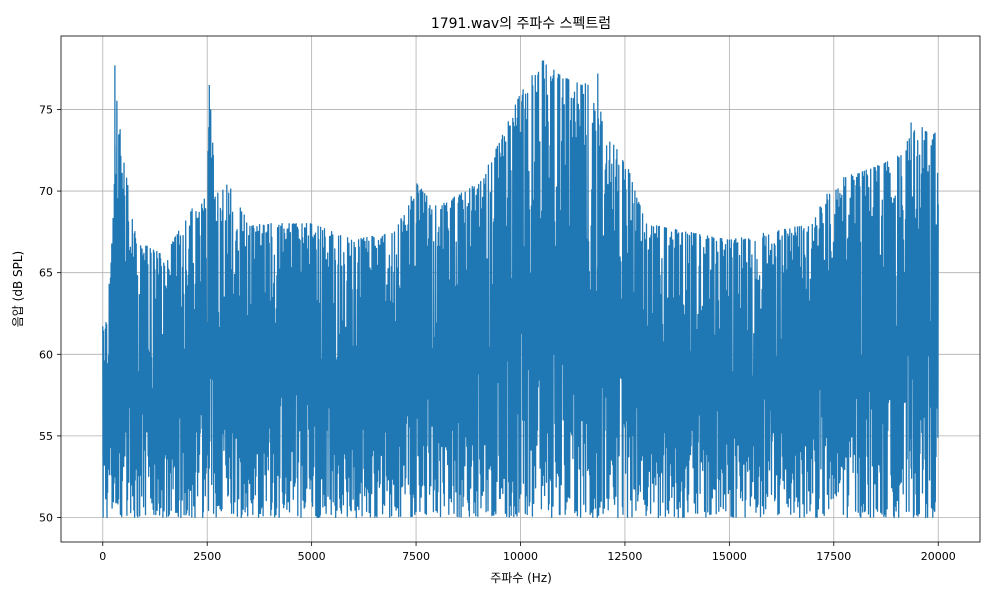 Image resolution: width=1000 pixels, height=600 pixels. Describe the element at coordinates (833, 556) in the screenshot. I see `x-tick-label: 17500` at that location.